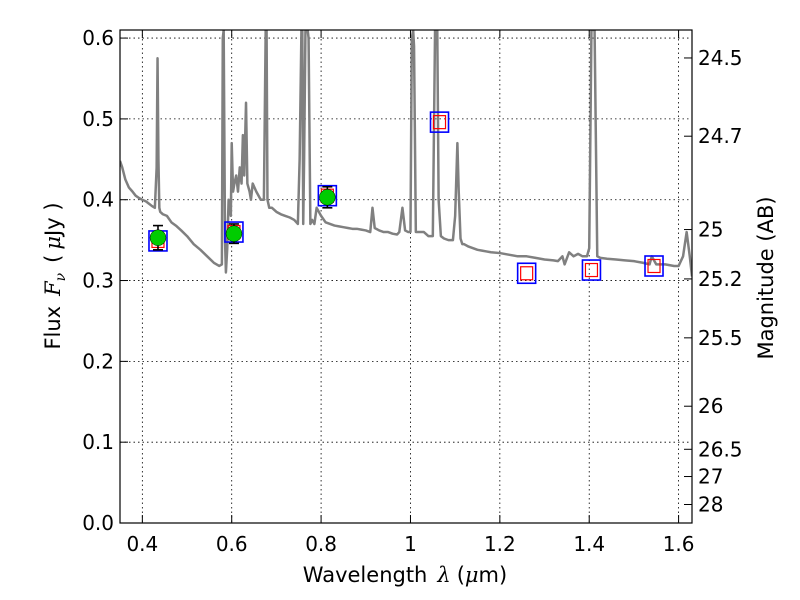  What do you see at coordinates (710, 477) in the screenshot?
I see `y2-tick-label: 27` at bounding box center [710, 477].